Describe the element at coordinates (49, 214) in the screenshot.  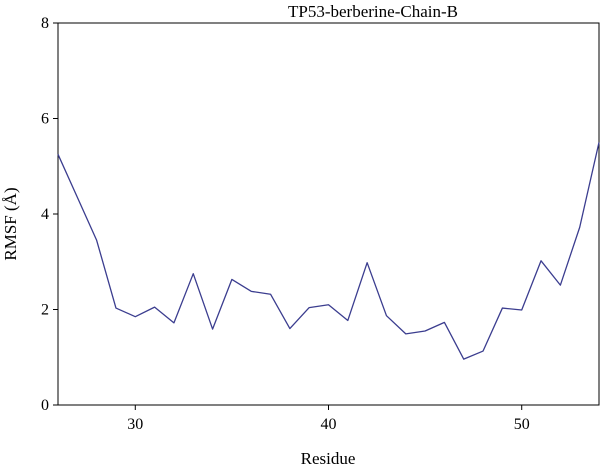
I see `y-axis-ticks: 0 2 4 6 8` at that location.